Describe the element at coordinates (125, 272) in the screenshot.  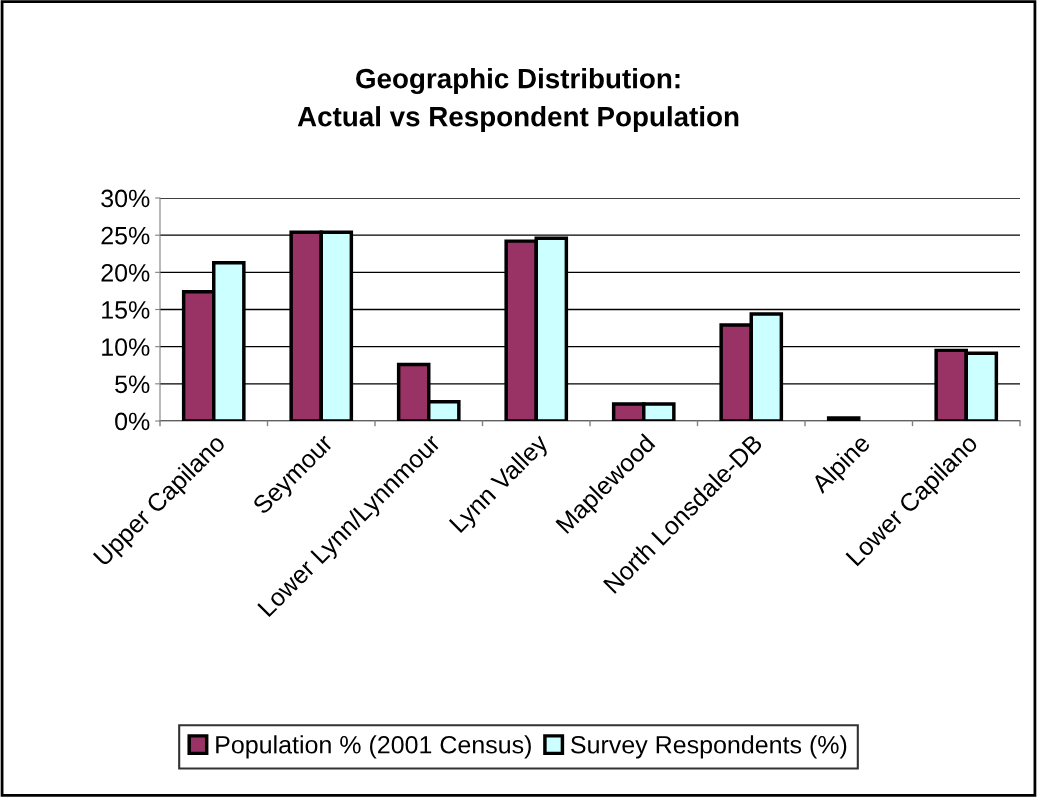
I see `y-tick-label: 20%` at that location.